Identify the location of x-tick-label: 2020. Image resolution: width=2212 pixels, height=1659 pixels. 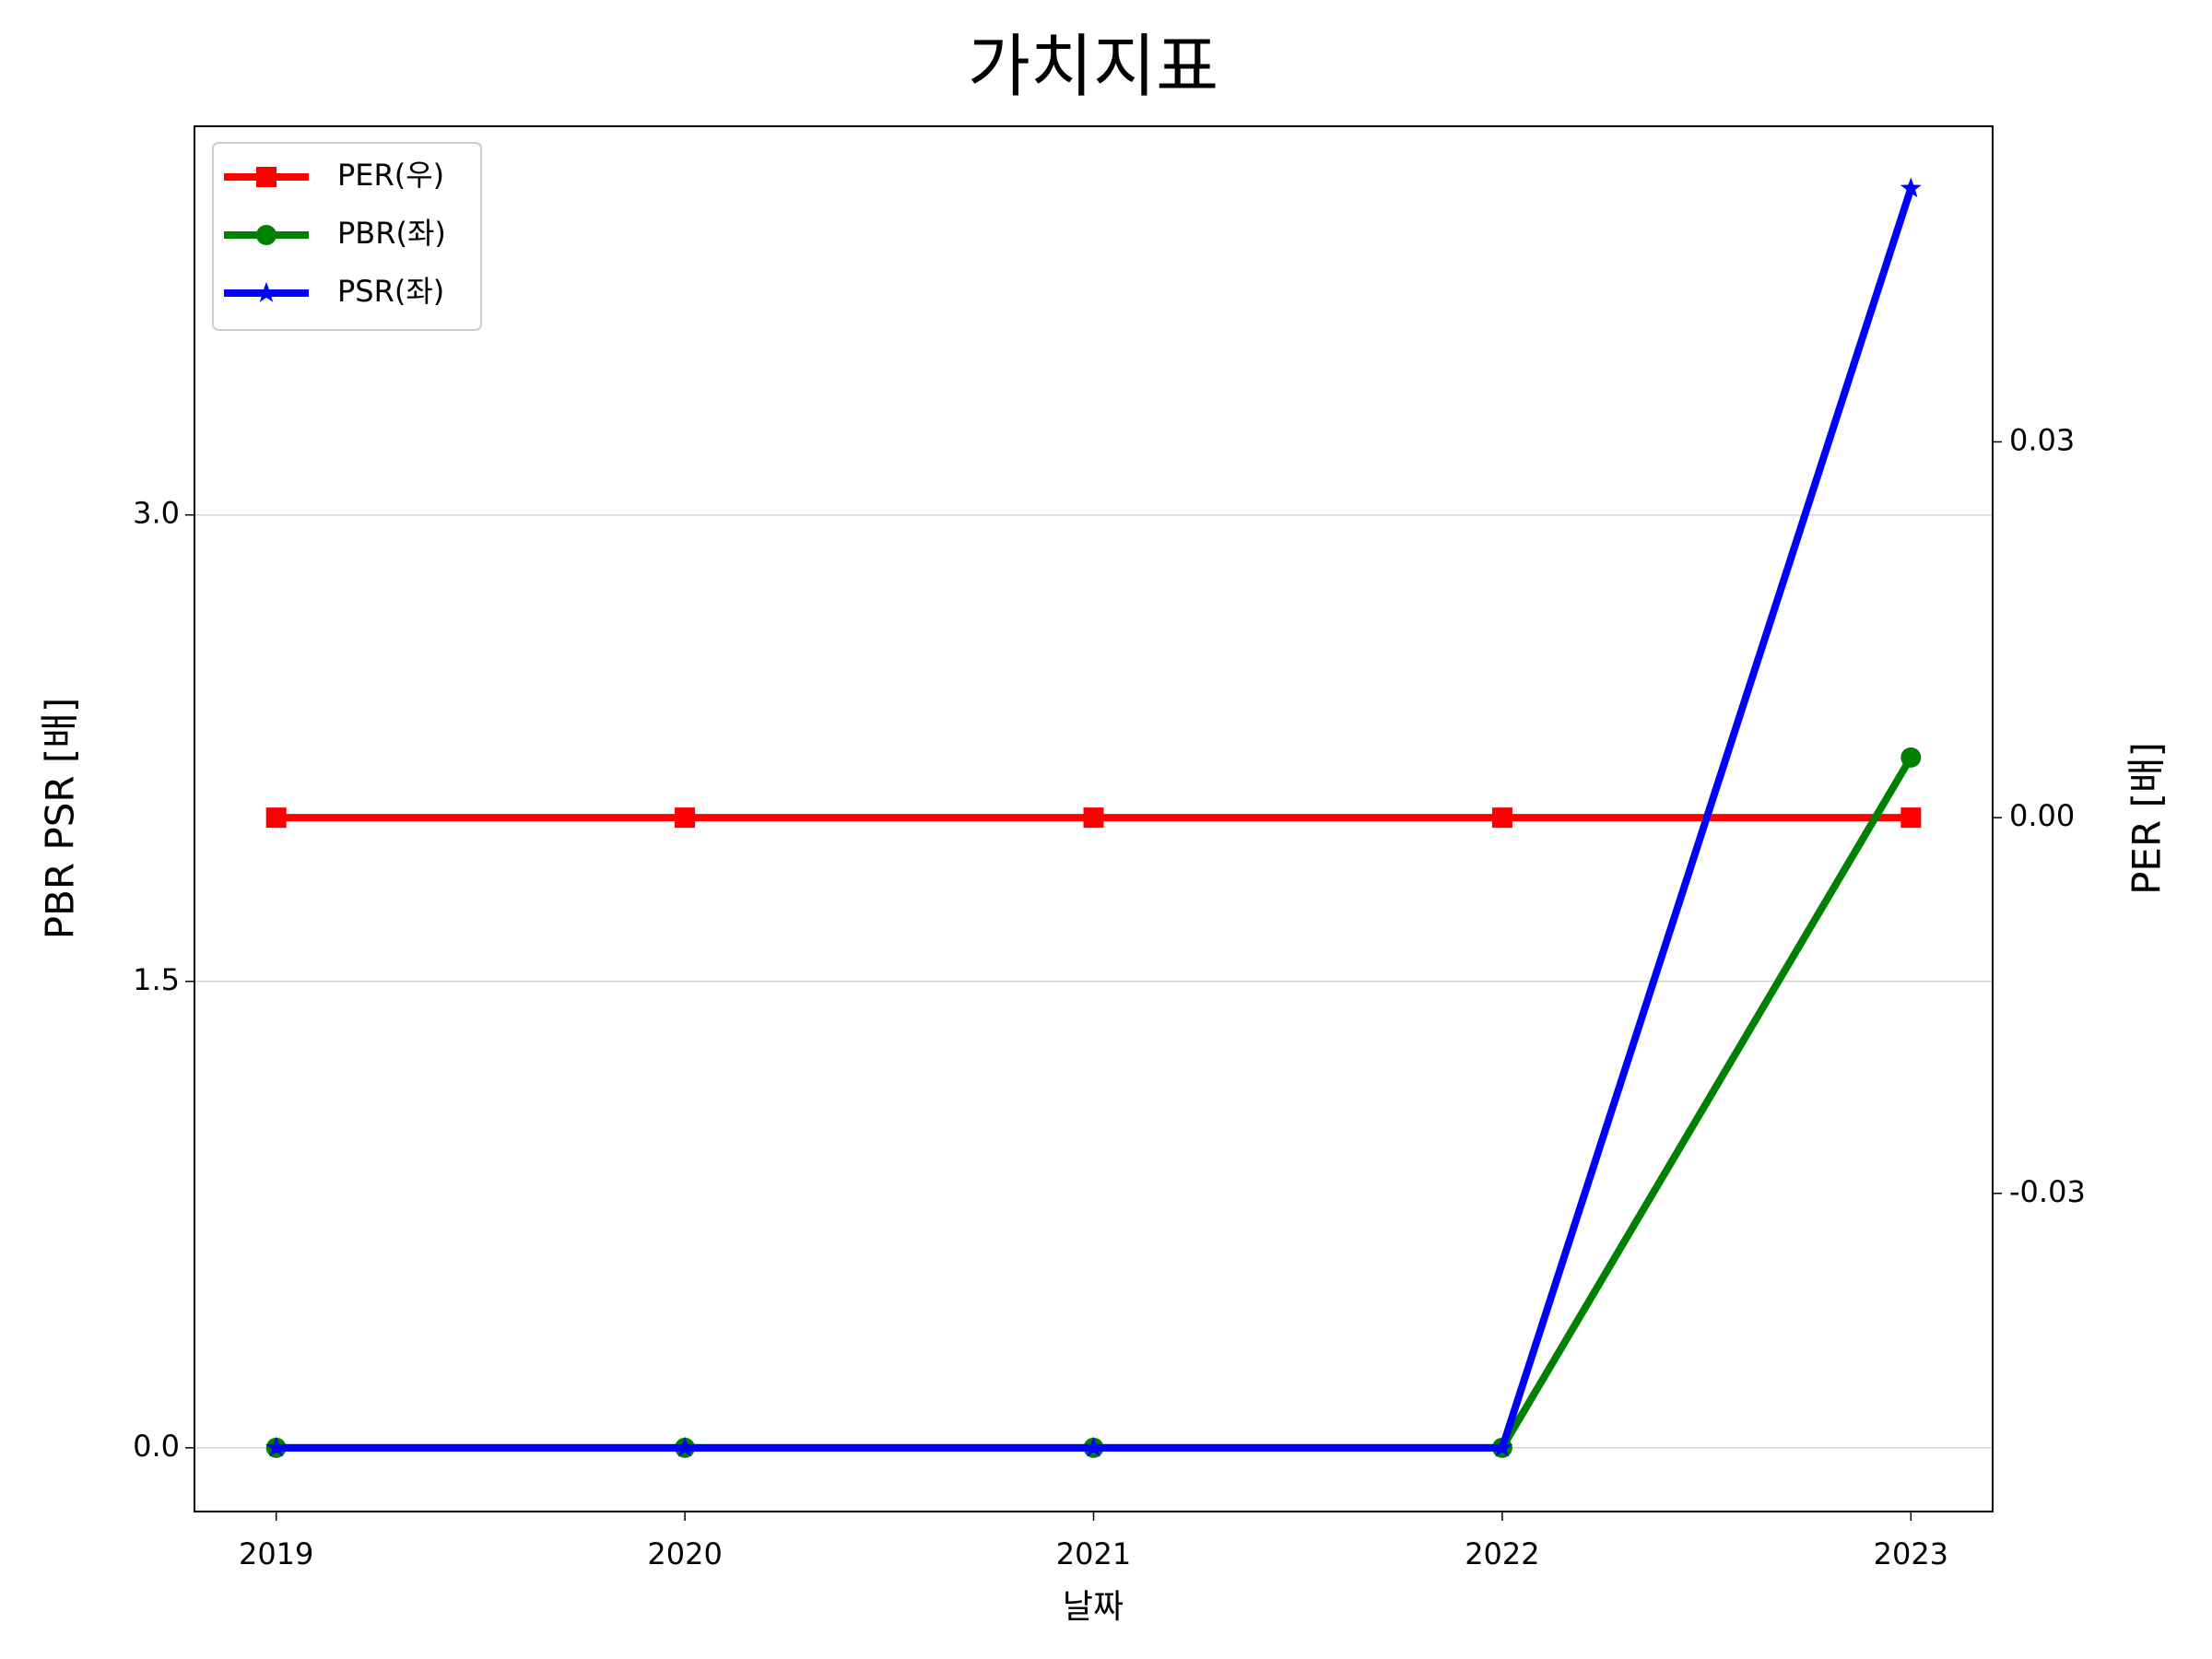
(684, 1553).